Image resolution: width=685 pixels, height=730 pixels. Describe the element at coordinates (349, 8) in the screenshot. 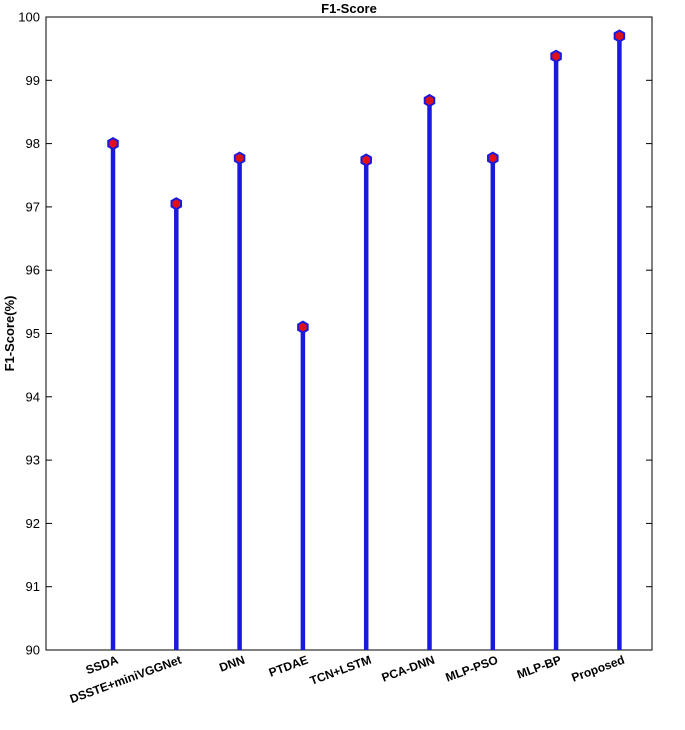

I see `chart-title: F1-Score` at that location.